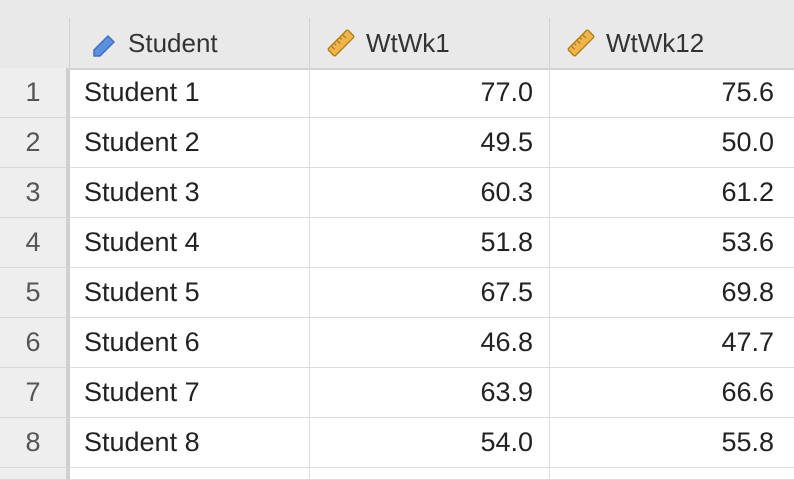 The width and height of the screenshot is (794, 480). What do you see at coordinates (173, 42) in the screenshot?
I see `column-label: Student` at bounding box center [173, 42].